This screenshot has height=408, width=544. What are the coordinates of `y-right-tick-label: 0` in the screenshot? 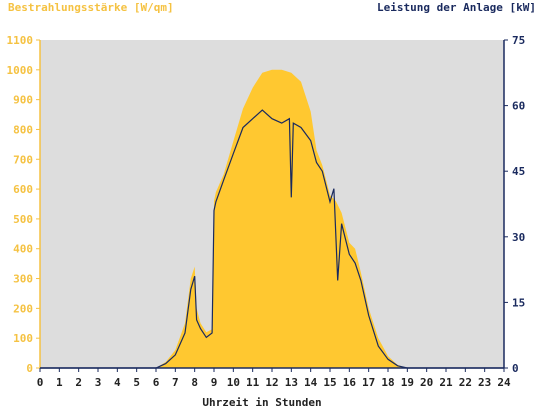 It's located at (515, 368).